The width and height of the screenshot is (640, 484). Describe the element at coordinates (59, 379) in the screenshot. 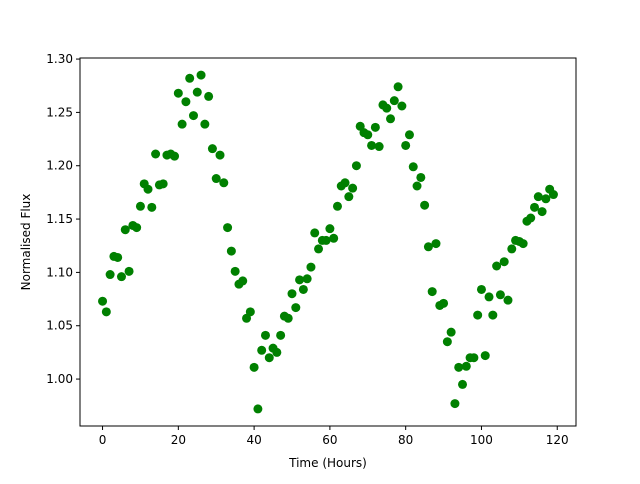

I see `y-tick-label: 1.00` at that location.